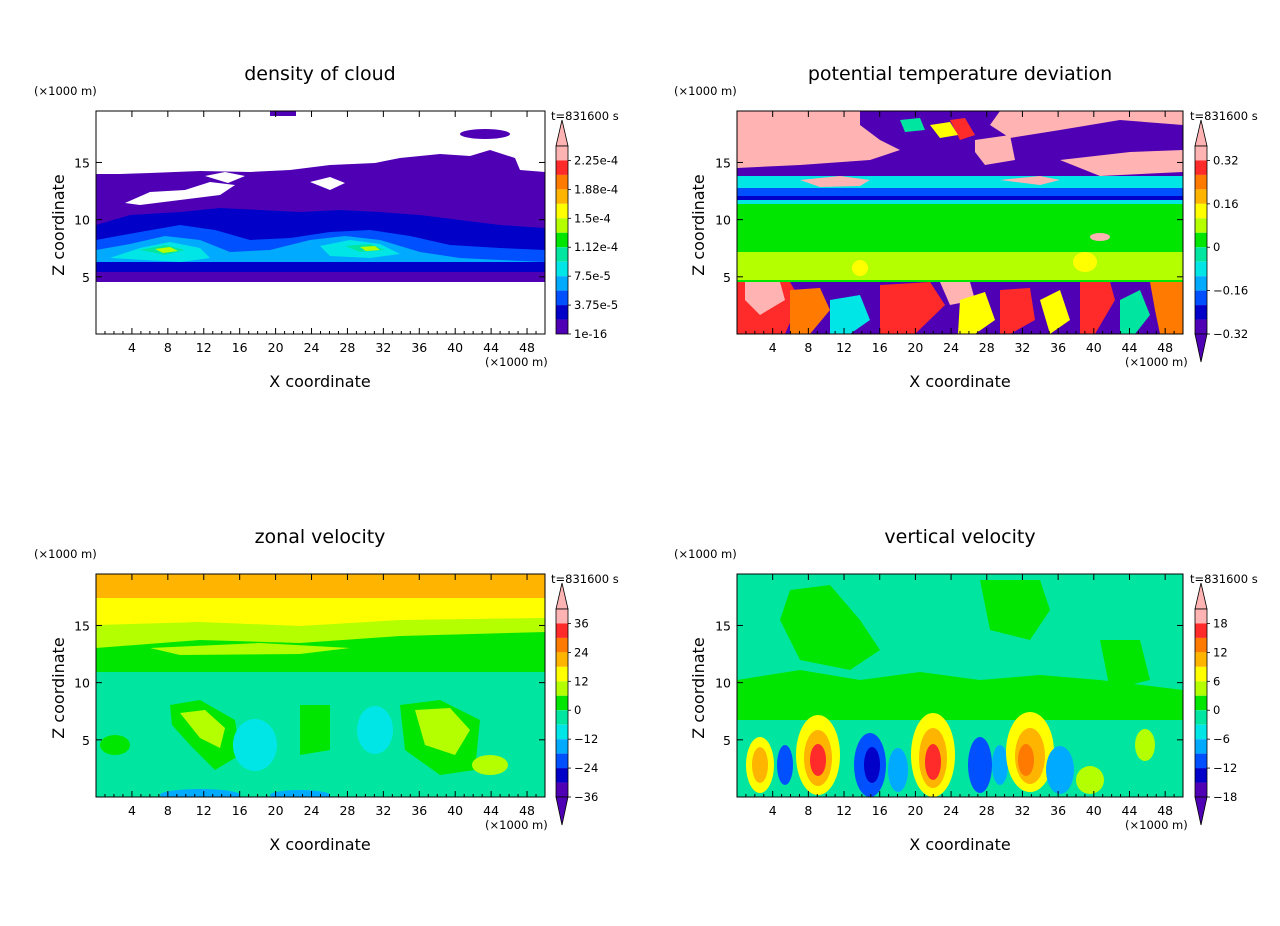 The image size is (1280, 926). What do you see at coordinates (960, 74) in the screenshot?
I see `chart-title: potential temperature deviation` at bounding box center [960, 74].